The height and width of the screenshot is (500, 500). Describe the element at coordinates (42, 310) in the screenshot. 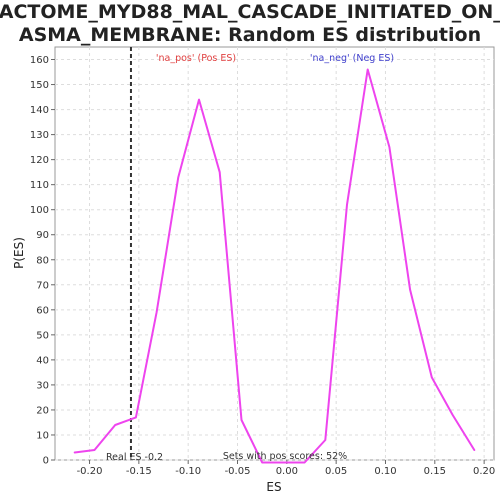

I see `y-tick-label: 60` at that location.